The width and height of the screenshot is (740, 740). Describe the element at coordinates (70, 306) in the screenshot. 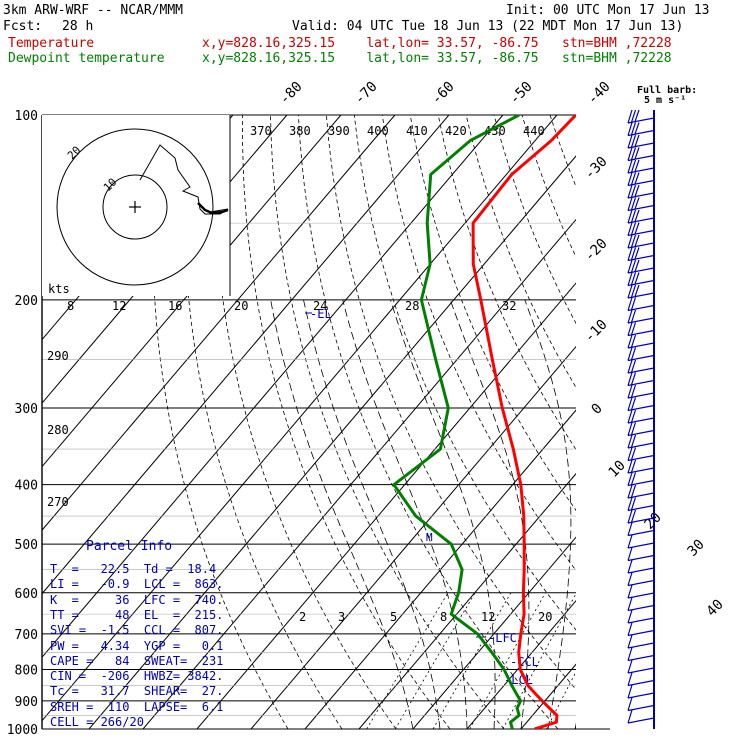

I see `hodograph-speed-label: 8` at that location.